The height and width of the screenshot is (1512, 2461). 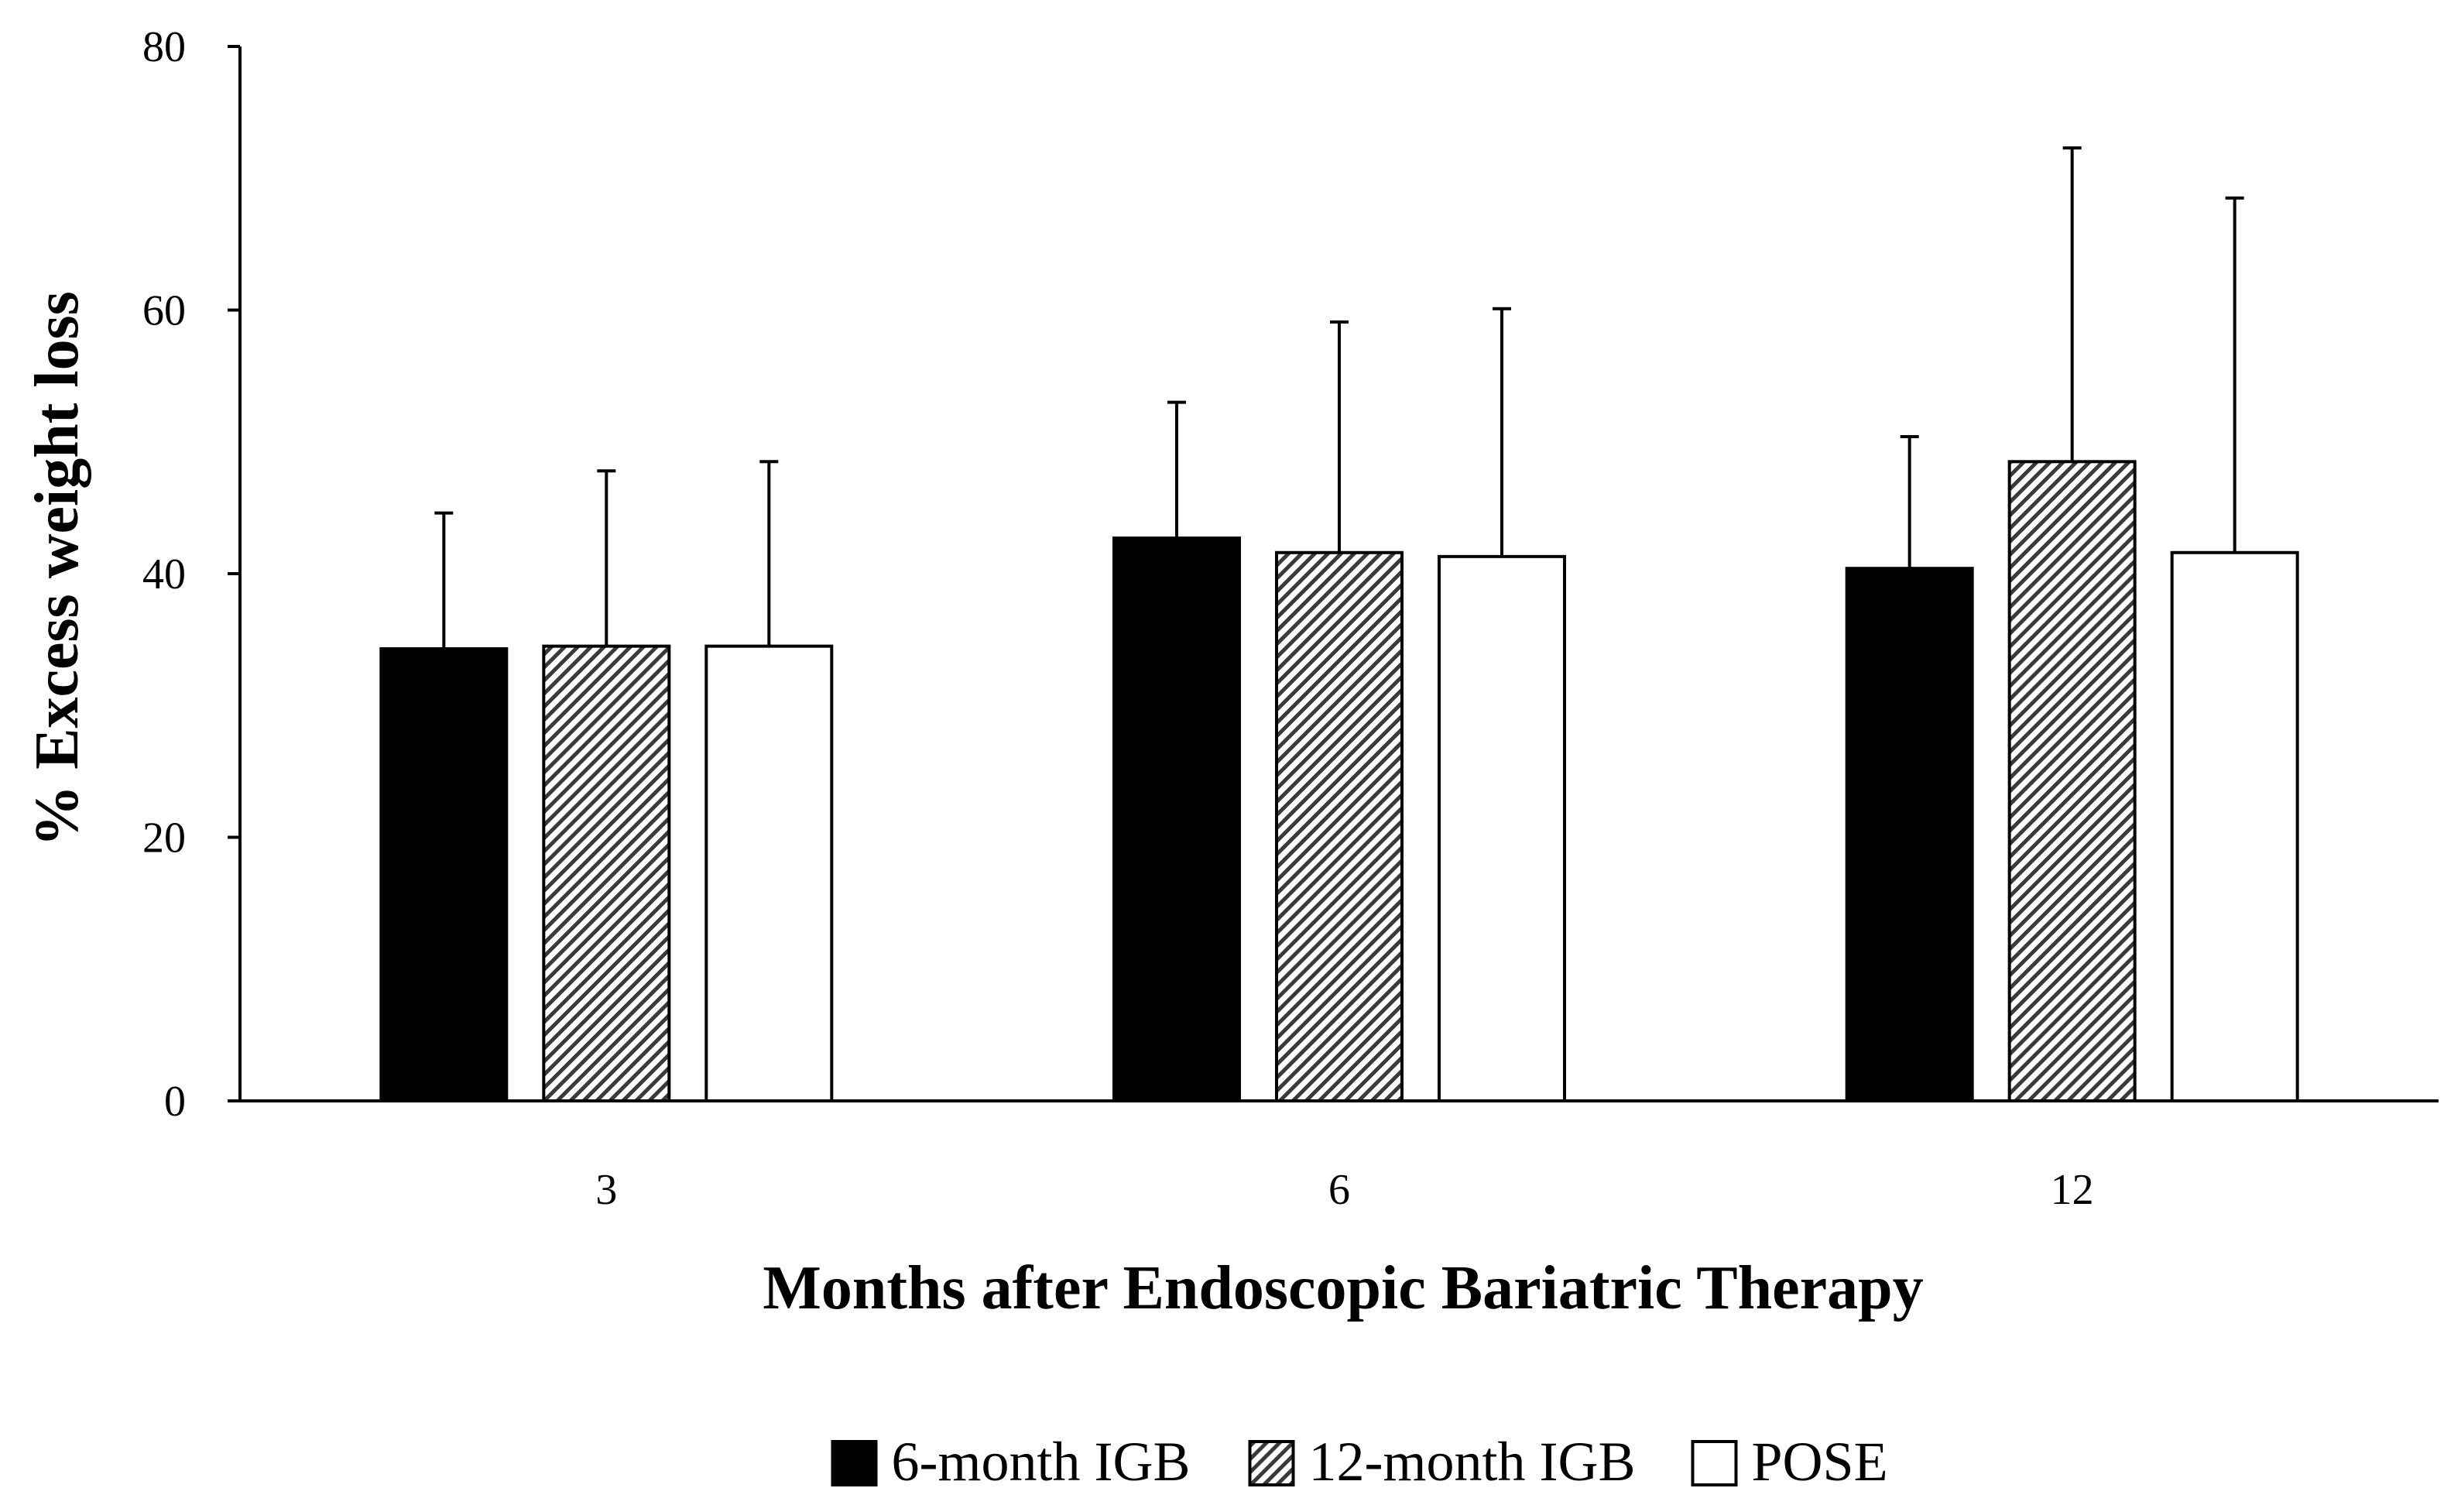 What do you see at coordinates (175, 1102) in the screenshot?
I see `y-tick-label: 0` at bounding box center [175, 1102].